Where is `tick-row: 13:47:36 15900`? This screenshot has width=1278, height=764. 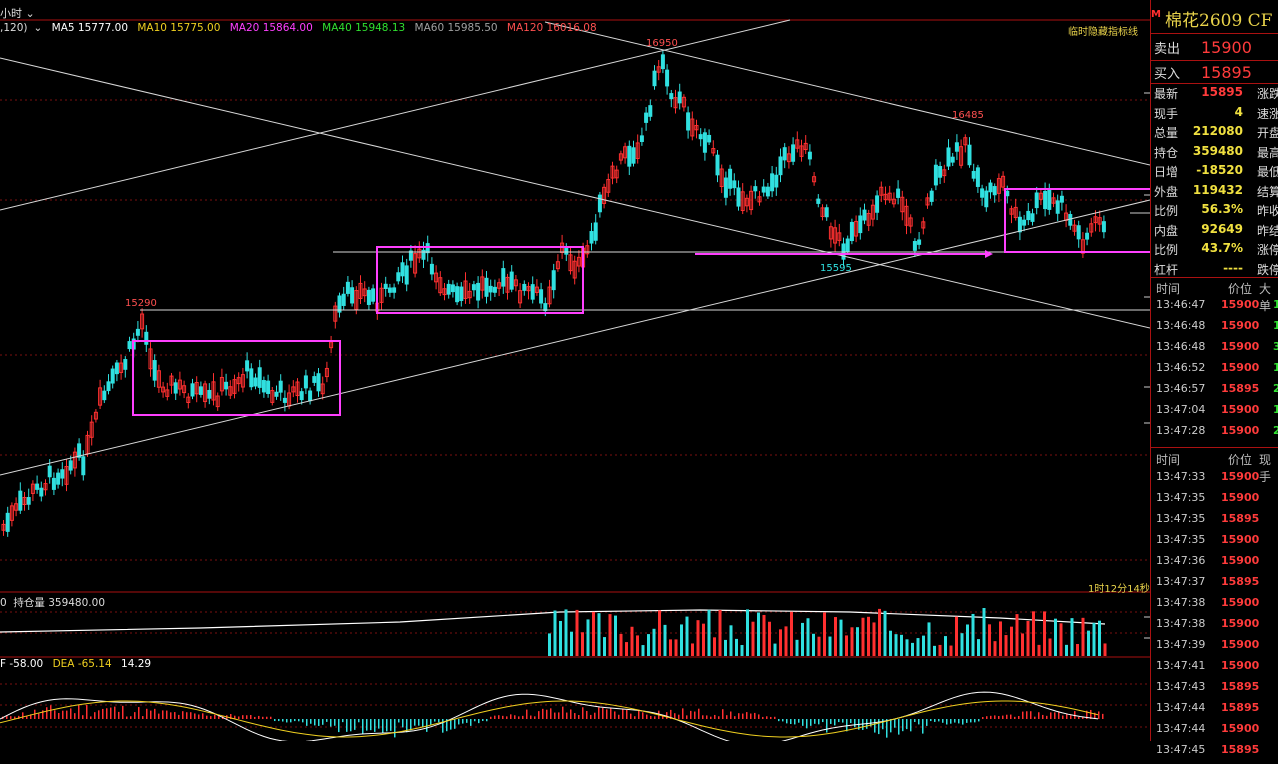 tick-row: 13:47:36 15900 is located at coordinates (1214, 564).